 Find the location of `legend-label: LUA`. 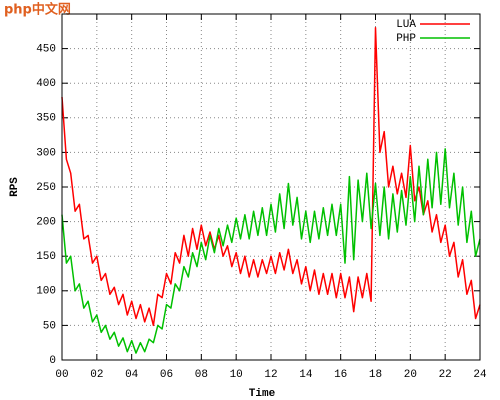

legend-label: LUA is located at coordinates (406, 25).